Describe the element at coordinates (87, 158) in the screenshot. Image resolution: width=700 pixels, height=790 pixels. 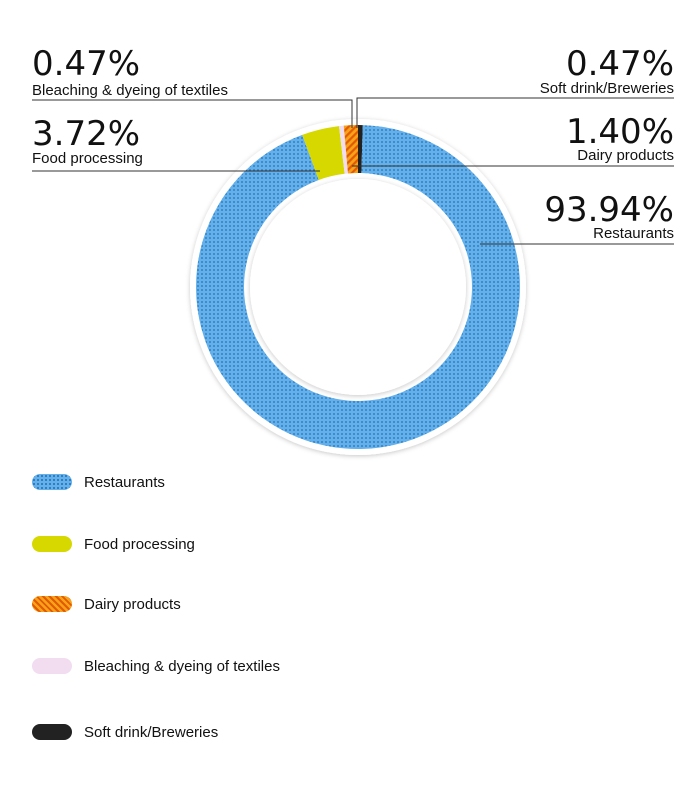
I see `category-label-food-processing: Food processing` at that location.